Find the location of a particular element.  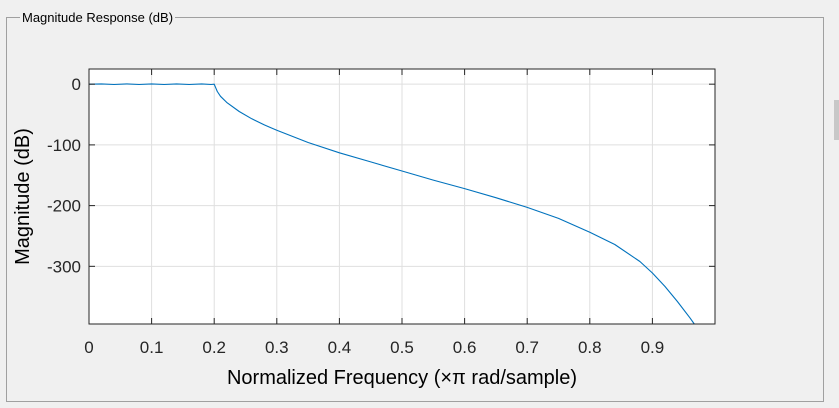

x-axis-label: Normalized Frequency (×π rad/sample) is located at coordinates (402, 378).